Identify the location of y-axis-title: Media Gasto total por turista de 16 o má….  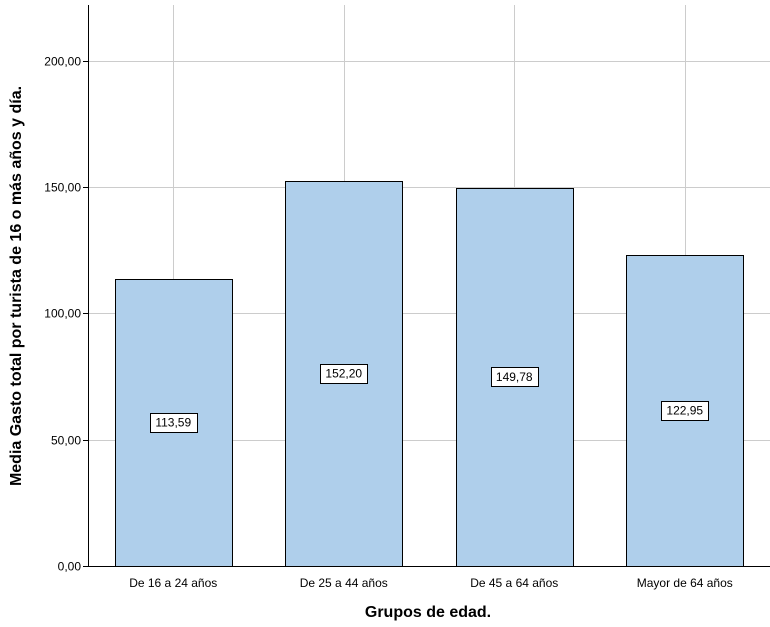
(16, 286).